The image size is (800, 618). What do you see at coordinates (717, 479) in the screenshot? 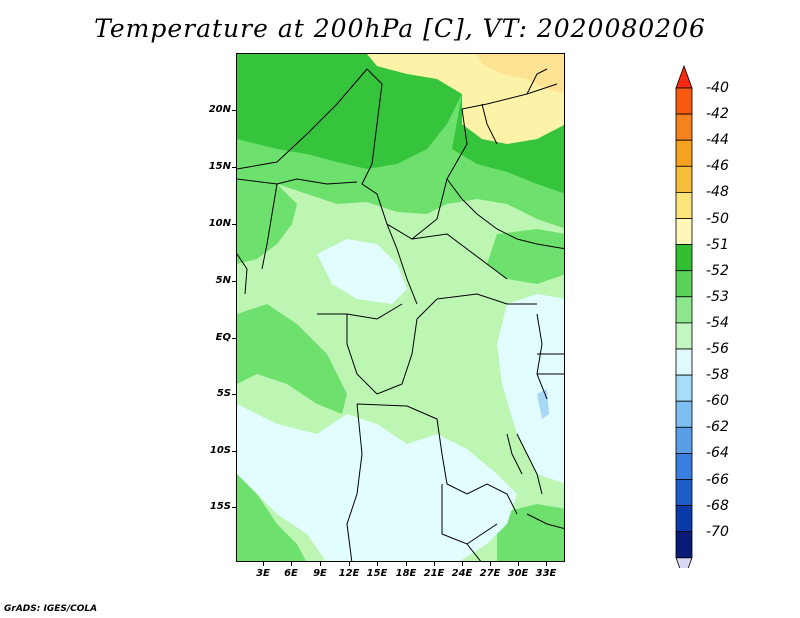
I see `colorbar-label: -66` at bounding box center [717, 479].